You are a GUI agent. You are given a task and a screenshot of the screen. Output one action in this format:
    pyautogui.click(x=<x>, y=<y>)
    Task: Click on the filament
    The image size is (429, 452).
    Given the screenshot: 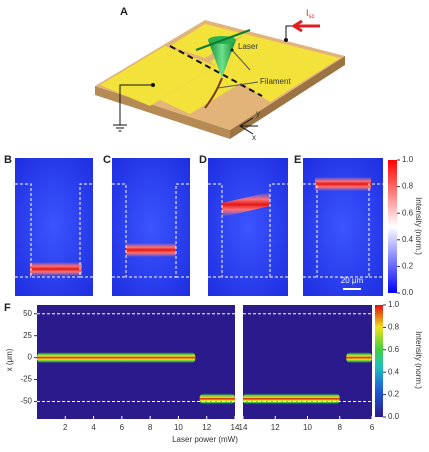 What is the action you would take?
    pyautogui.click(x=213, y=93)
    